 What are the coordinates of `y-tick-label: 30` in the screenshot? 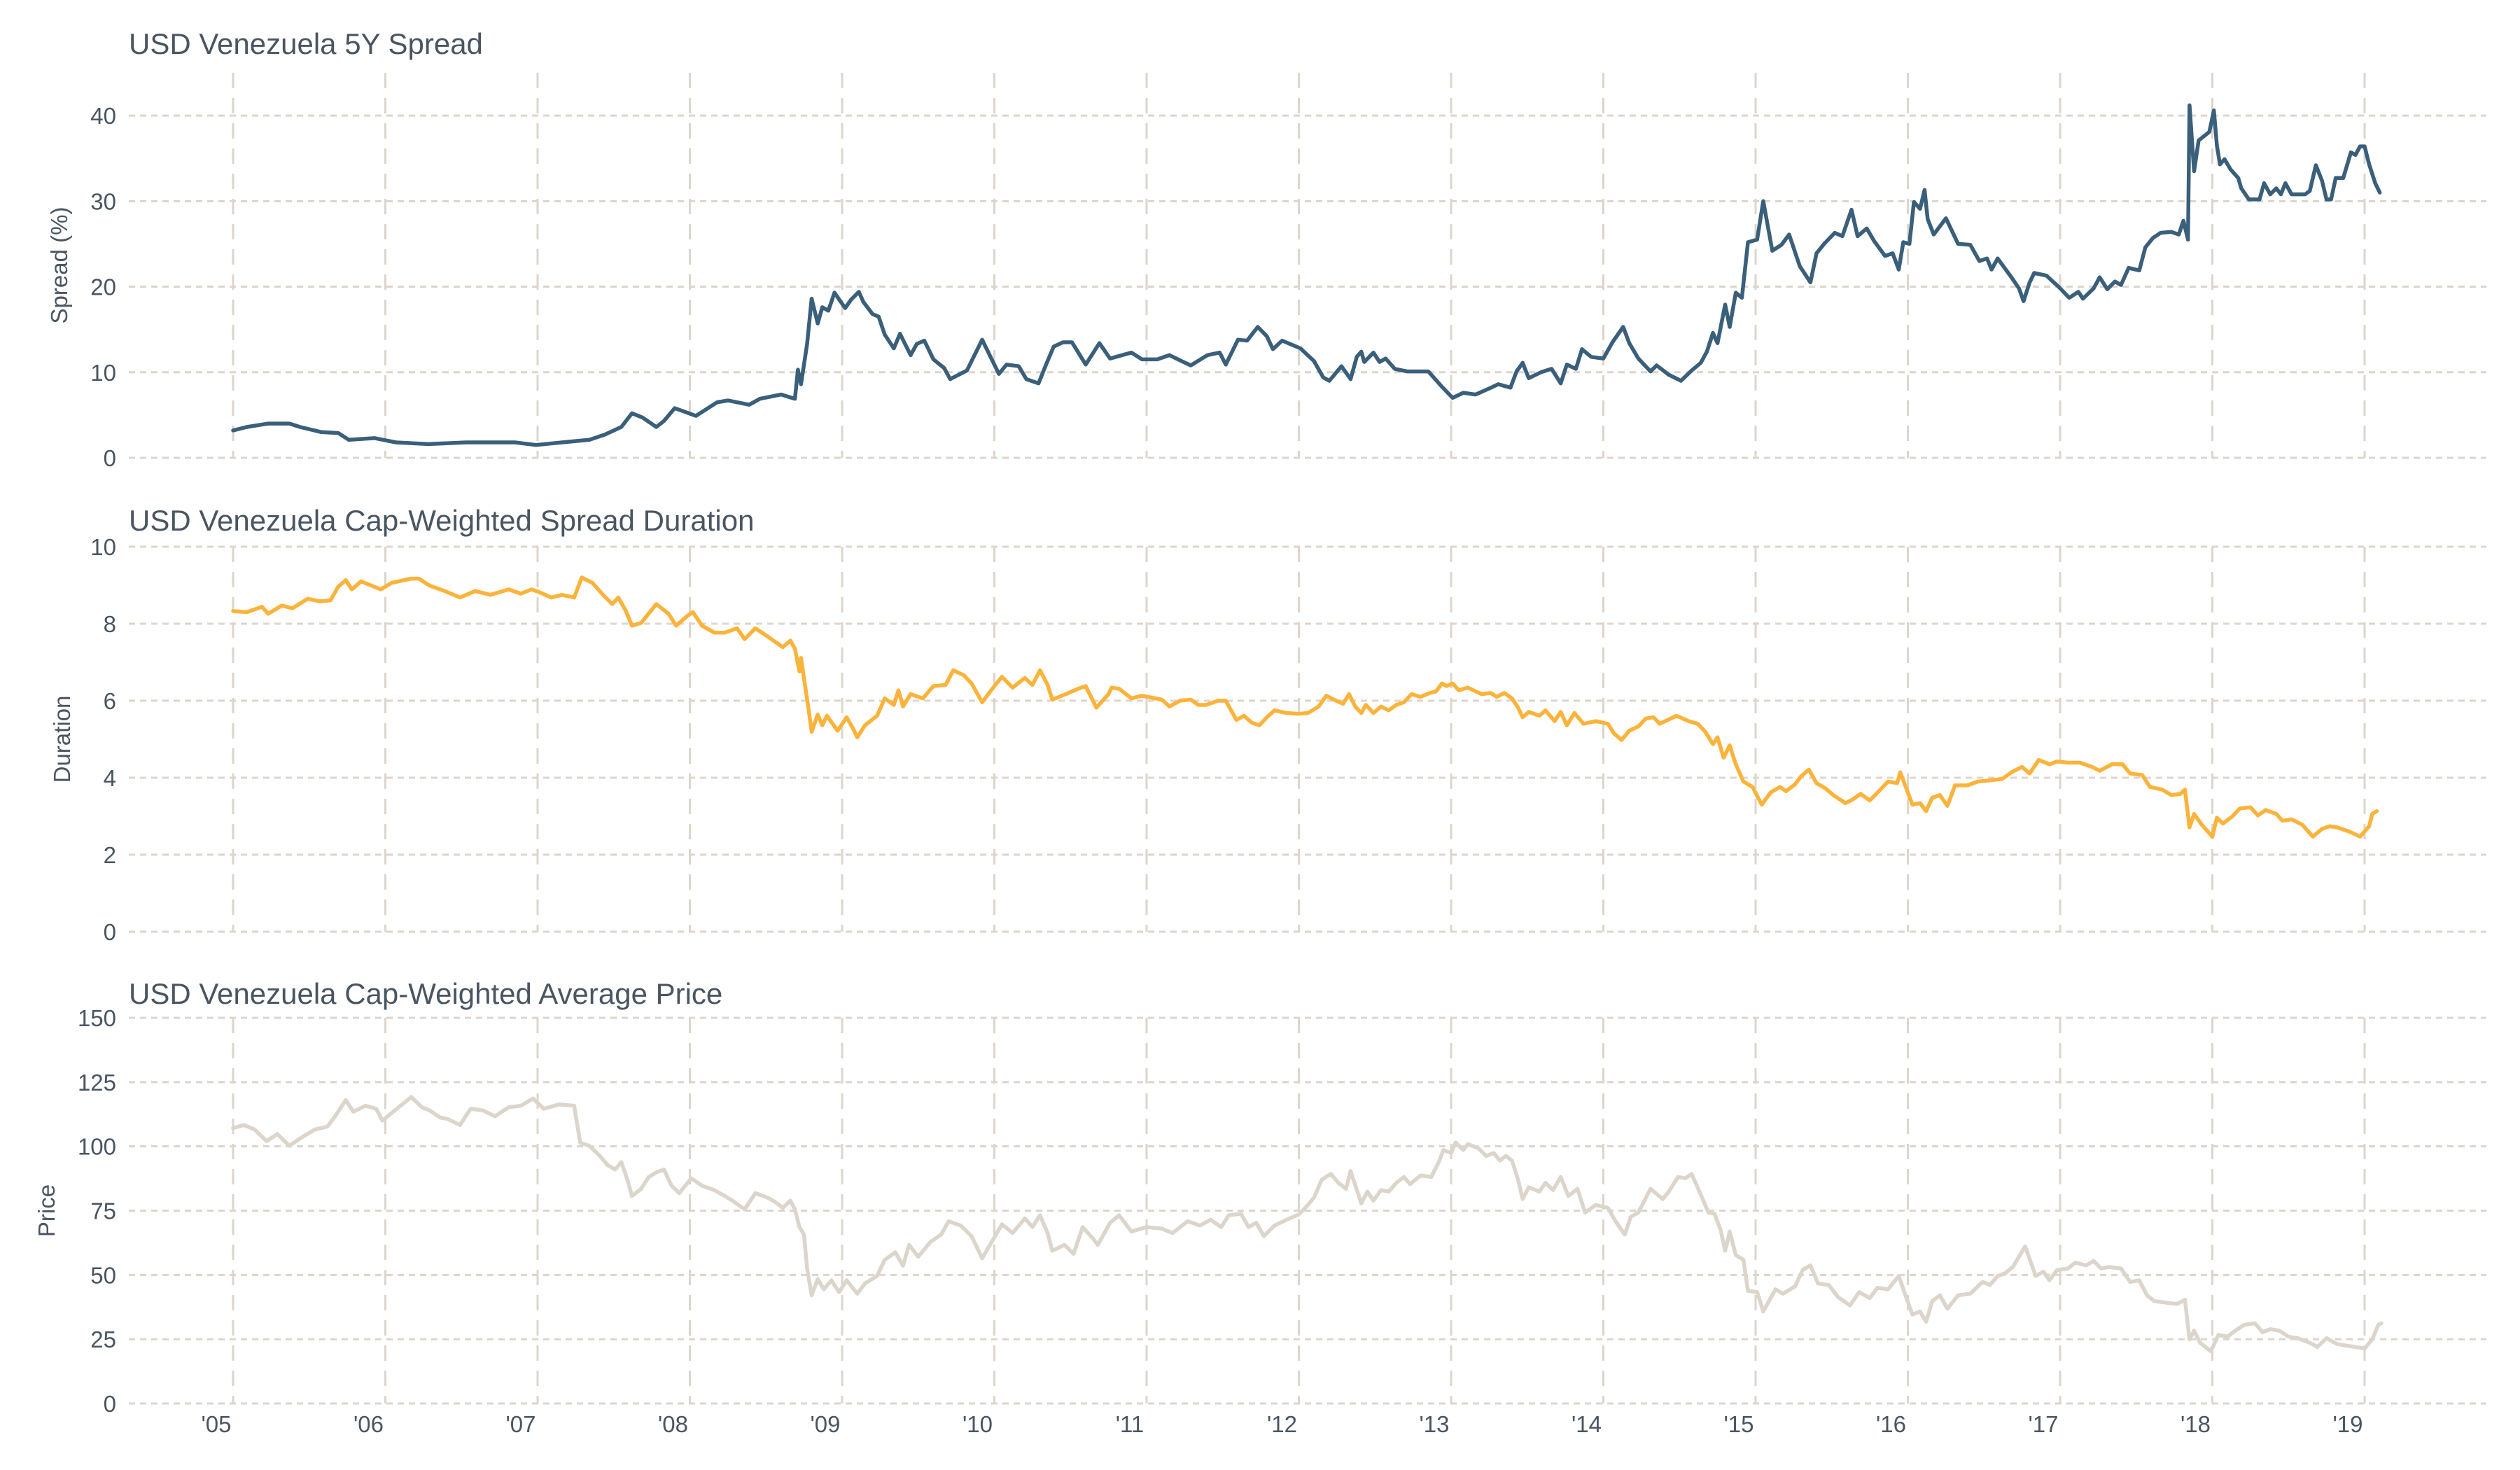 It's located at (103, 201).